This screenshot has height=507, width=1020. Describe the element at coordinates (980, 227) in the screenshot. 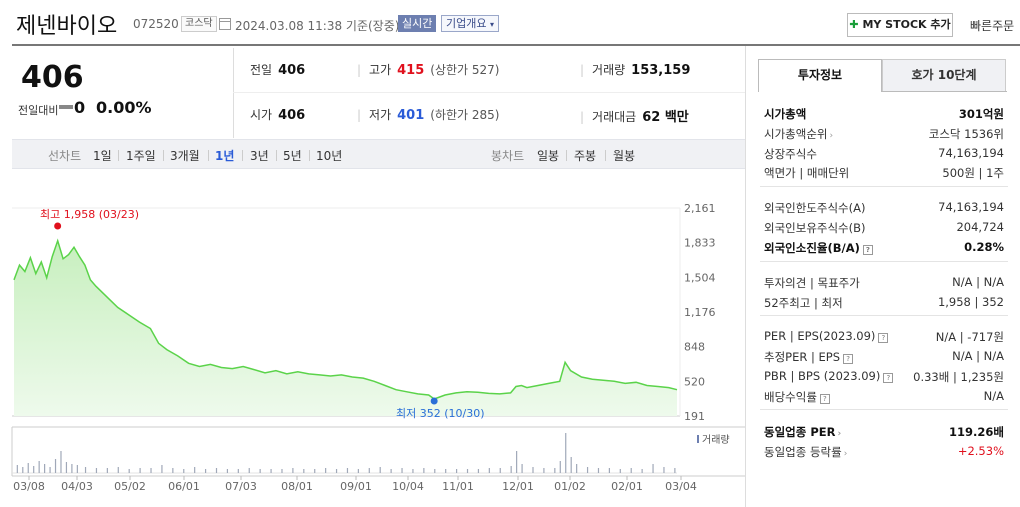

I see `info-value: 204,724` at that location.